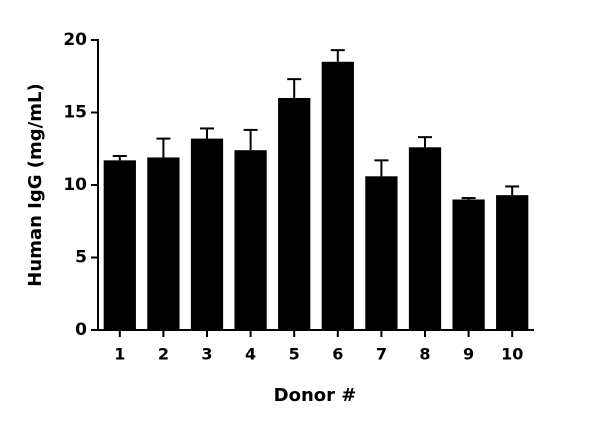 The width and height of the screenshot is (600, 429). What do you see at coordinates (119, 354) in the screenshot?
I see `x-tick-label: 1` at bounding box center [119, 354].